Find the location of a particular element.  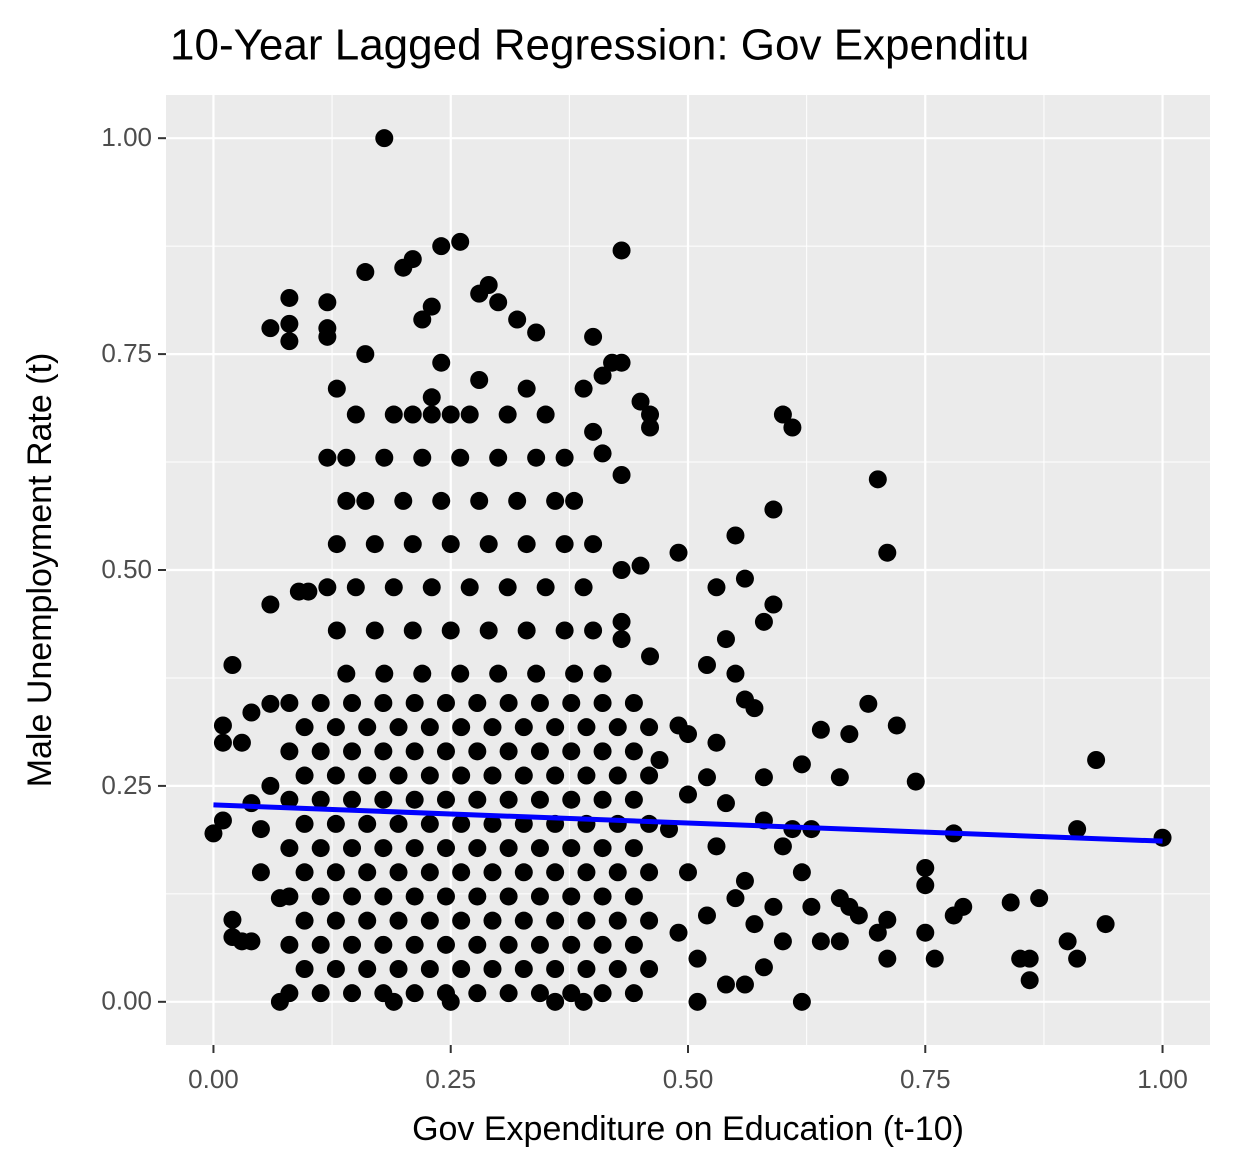

x-tick-label: 0.25 is located at coordinates (450, 1079).